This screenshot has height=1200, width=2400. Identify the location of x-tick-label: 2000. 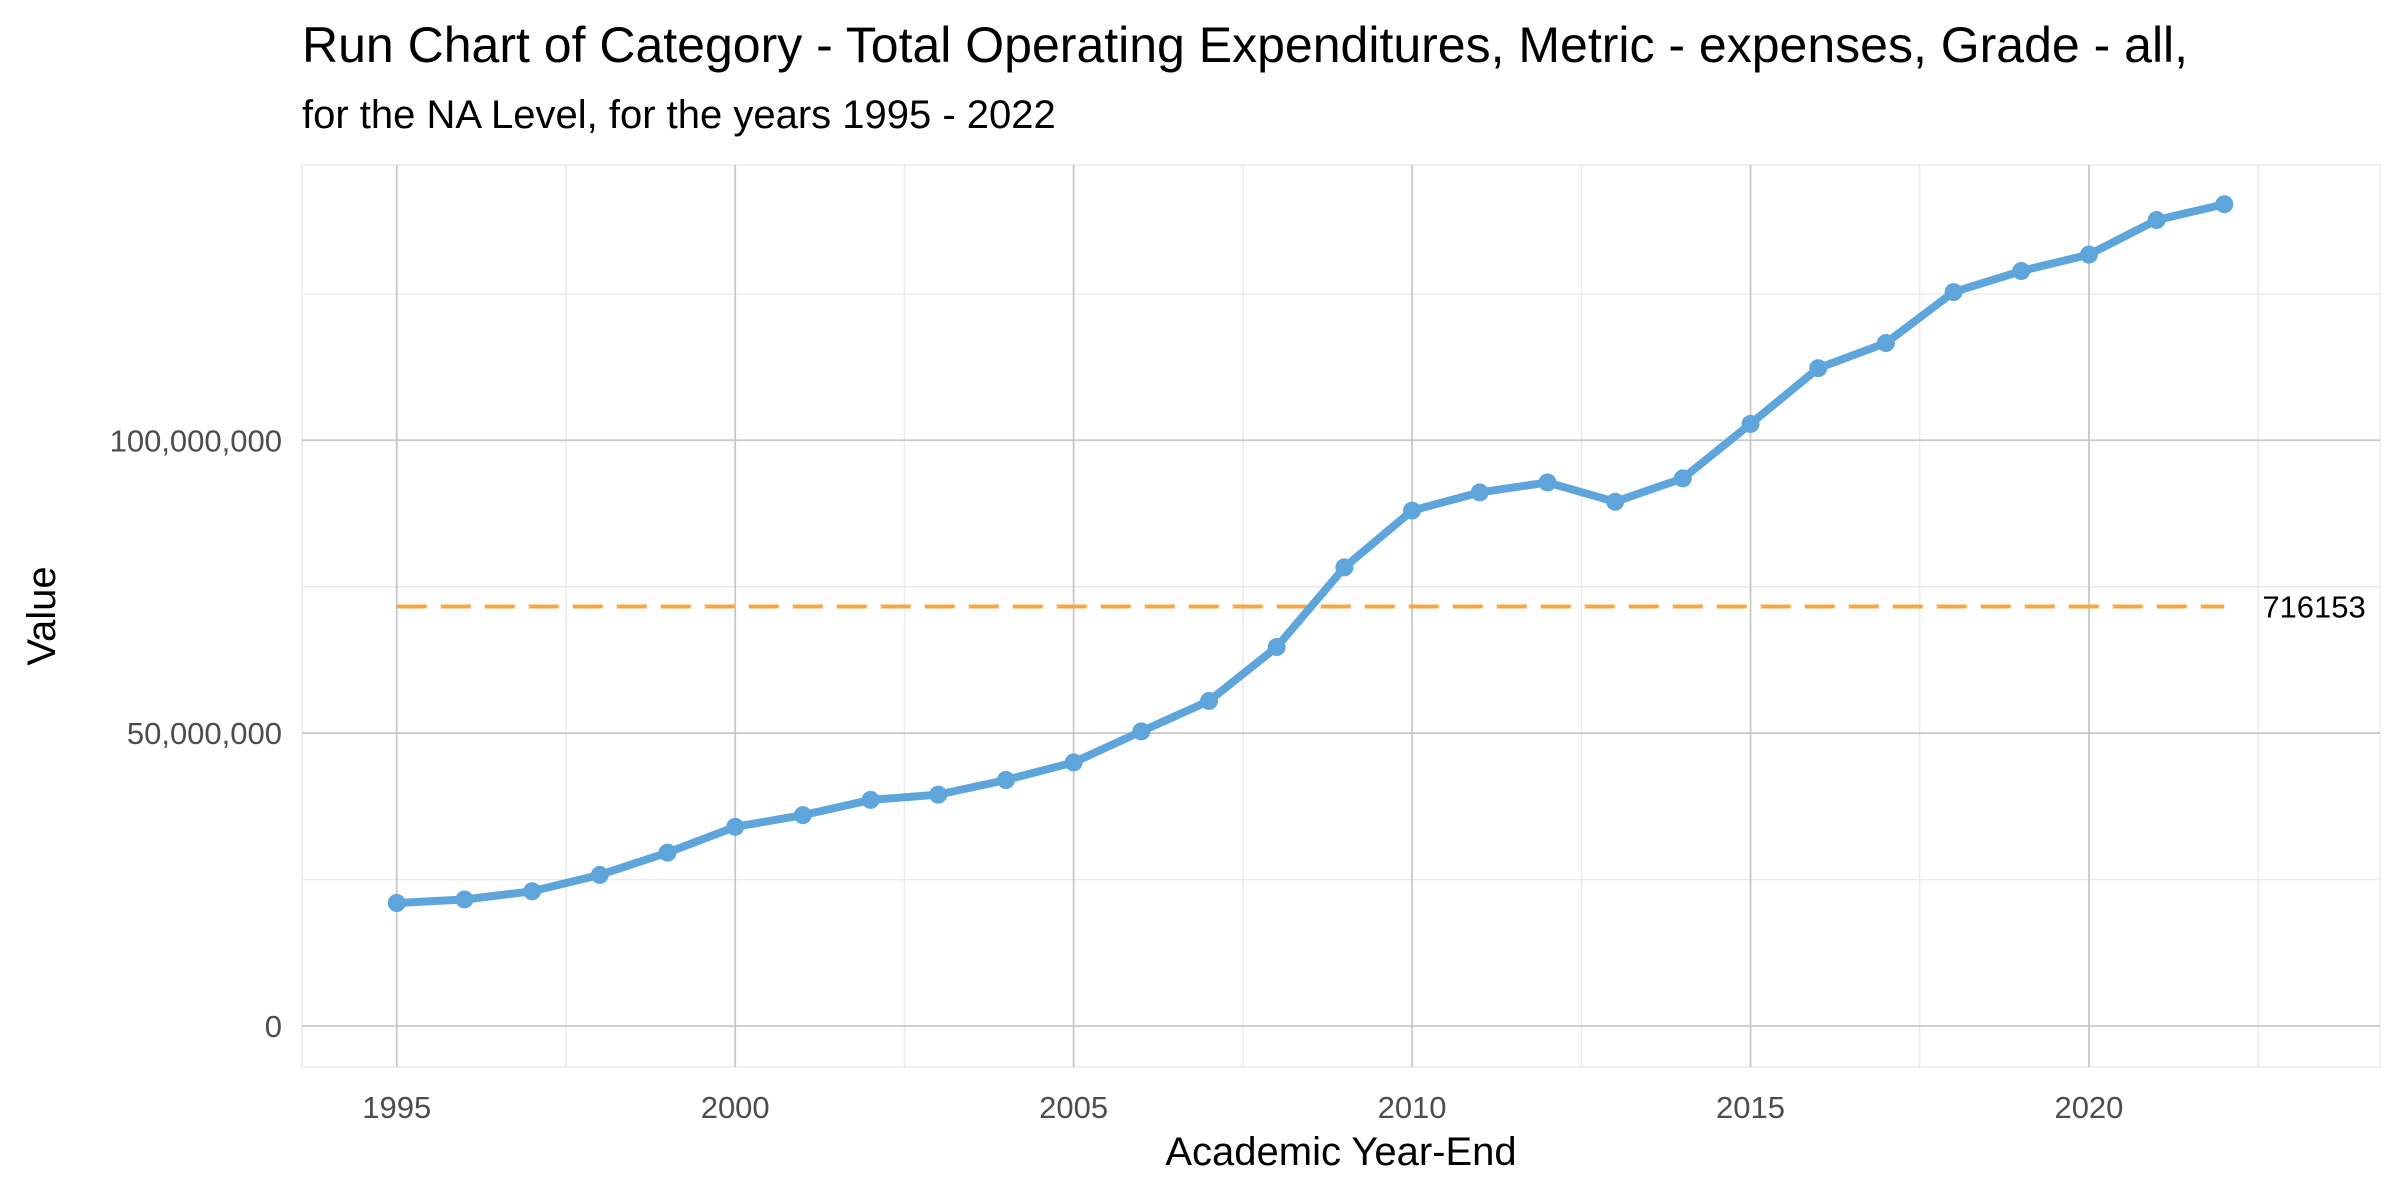
(735, 1107).